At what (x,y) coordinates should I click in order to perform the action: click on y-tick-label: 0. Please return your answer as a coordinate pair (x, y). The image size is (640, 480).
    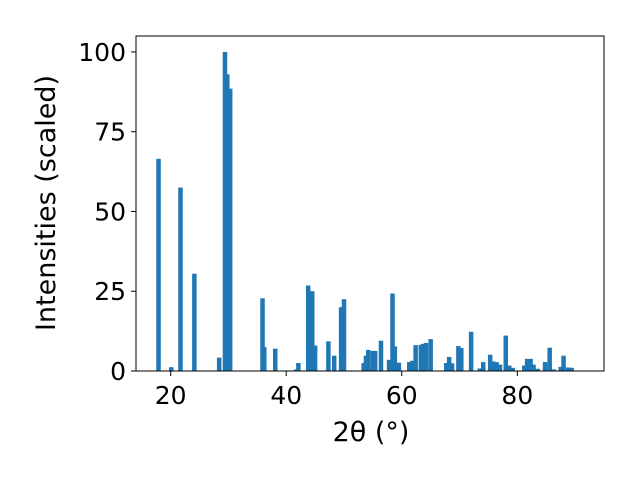
    Looking at the image, I should click on (118, 371).